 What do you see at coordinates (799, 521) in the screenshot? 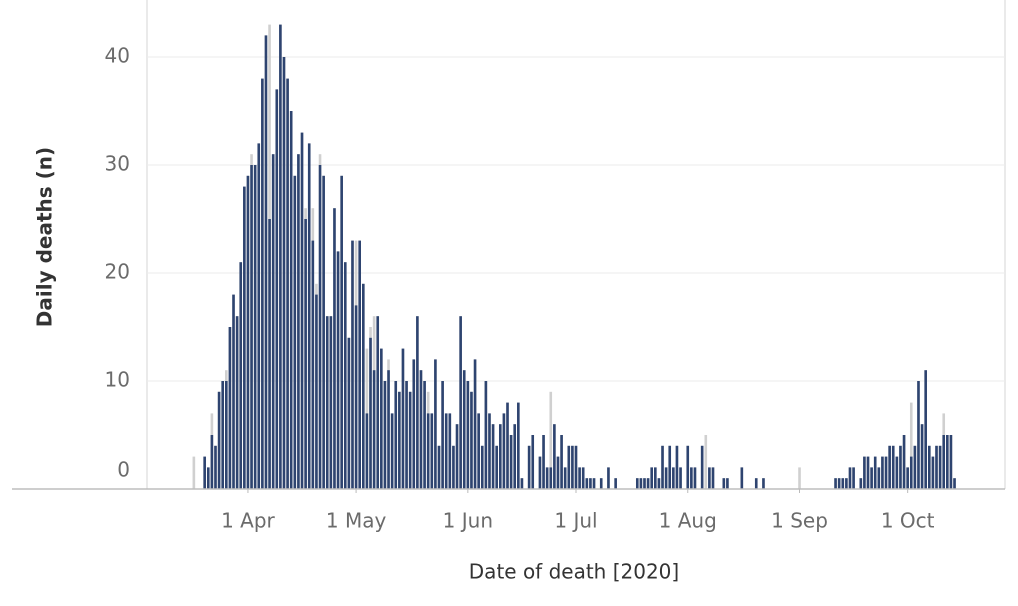
I see `x-tick-label: 1 Sep` at bounding box center [799, 521].